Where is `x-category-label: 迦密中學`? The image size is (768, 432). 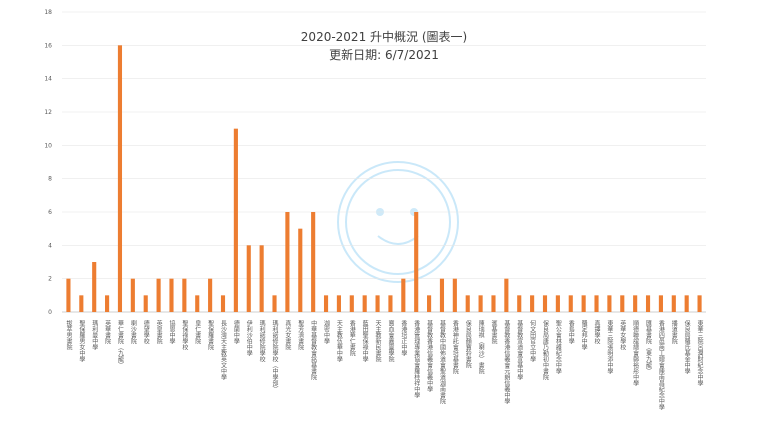 x-category-label: 迦密中學 is located at coordinates (326, 332).